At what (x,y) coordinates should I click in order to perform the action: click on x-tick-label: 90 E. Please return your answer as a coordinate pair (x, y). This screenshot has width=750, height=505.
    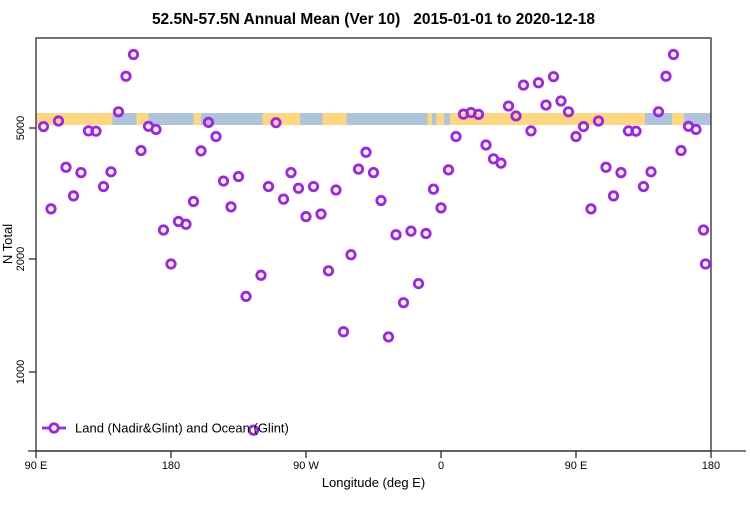
    Looking at the image, I should click on (576, 466).